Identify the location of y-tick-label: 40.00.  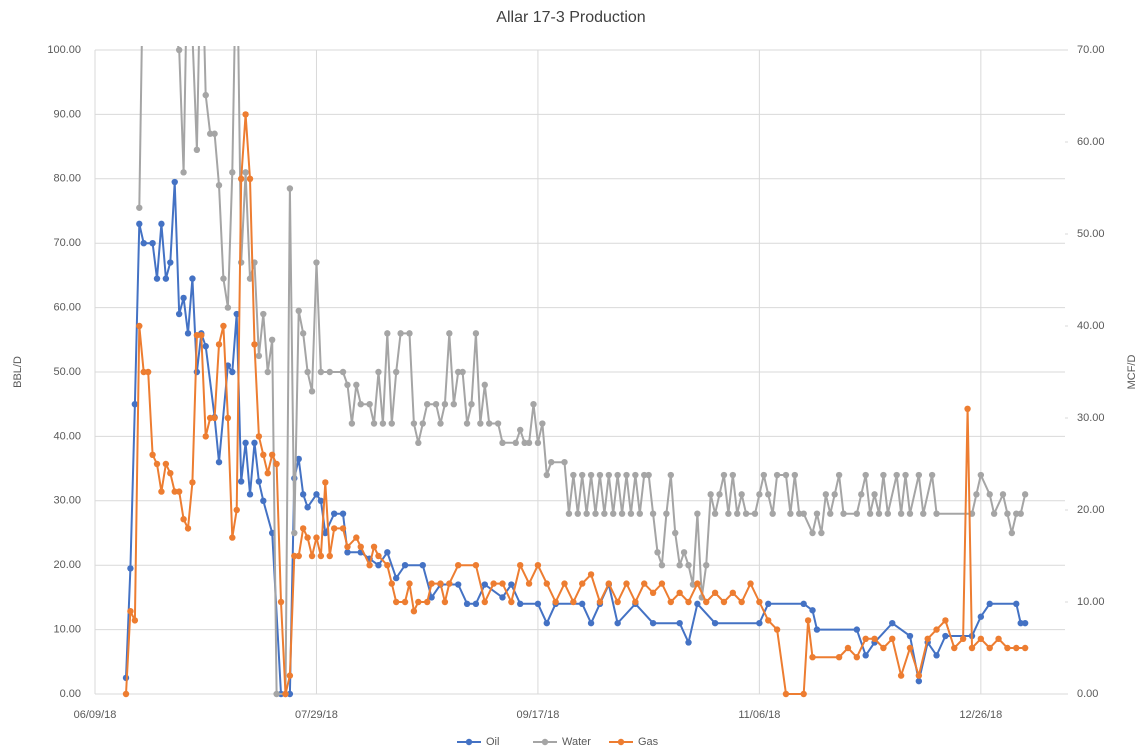
(67, 436).